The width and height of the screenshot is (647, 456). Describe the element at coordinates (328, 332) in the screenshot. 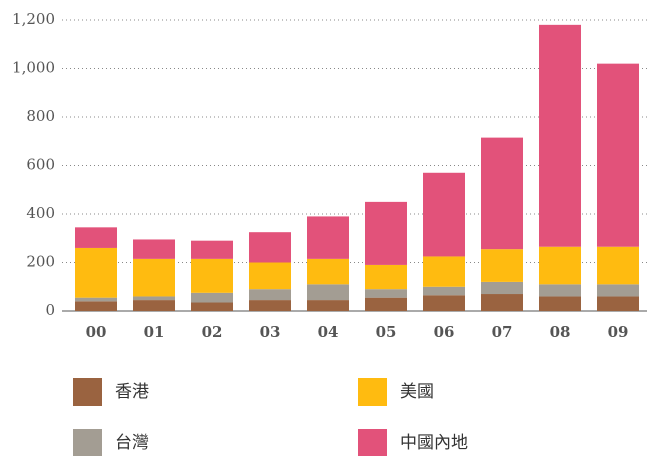

I see `x-tick-label: 04` at that location.